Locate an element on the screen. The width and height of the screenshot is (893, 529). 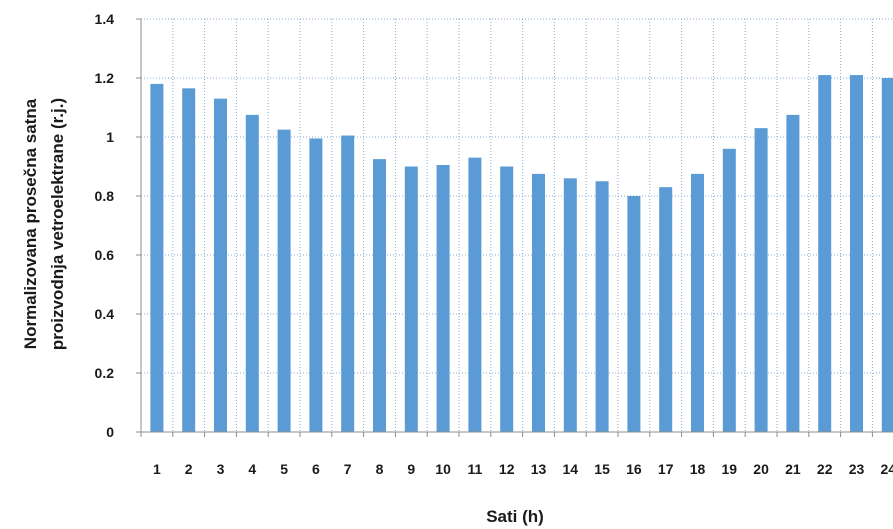
y-tick-label: 0.6 is located at coordinates (105, 255).